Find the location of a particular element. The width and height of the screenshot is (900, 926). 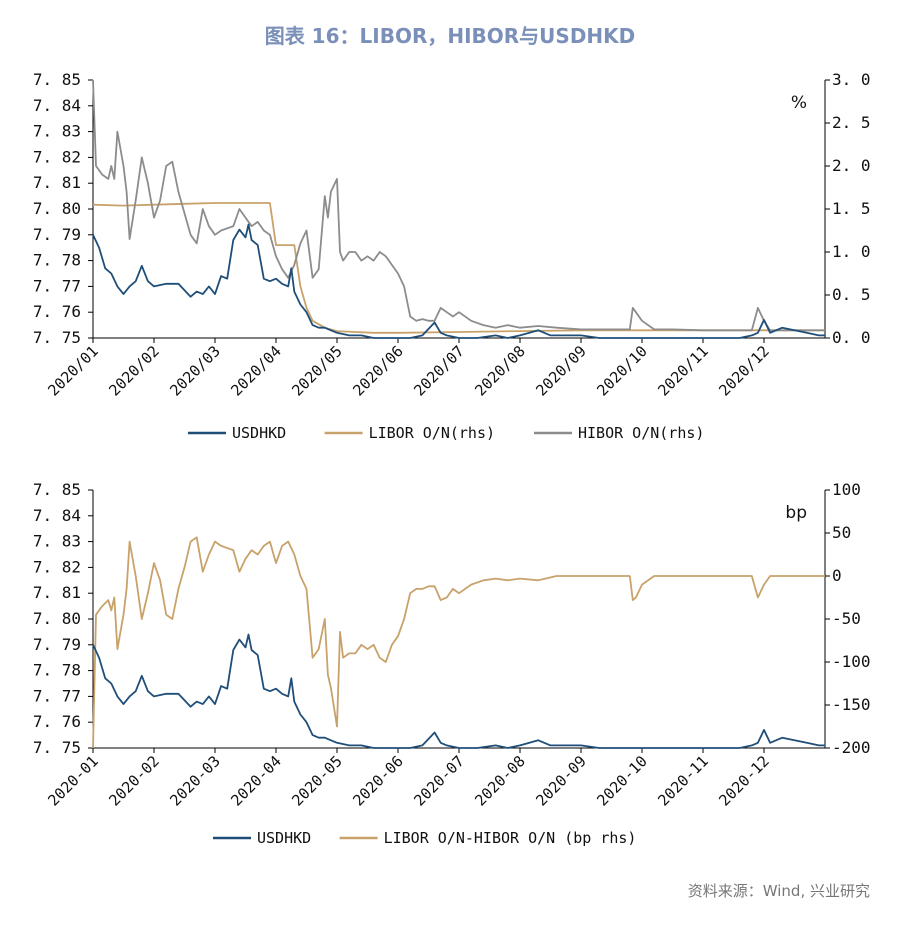

x-tick-label: 2020/07 is located at coordinates (438, 370).